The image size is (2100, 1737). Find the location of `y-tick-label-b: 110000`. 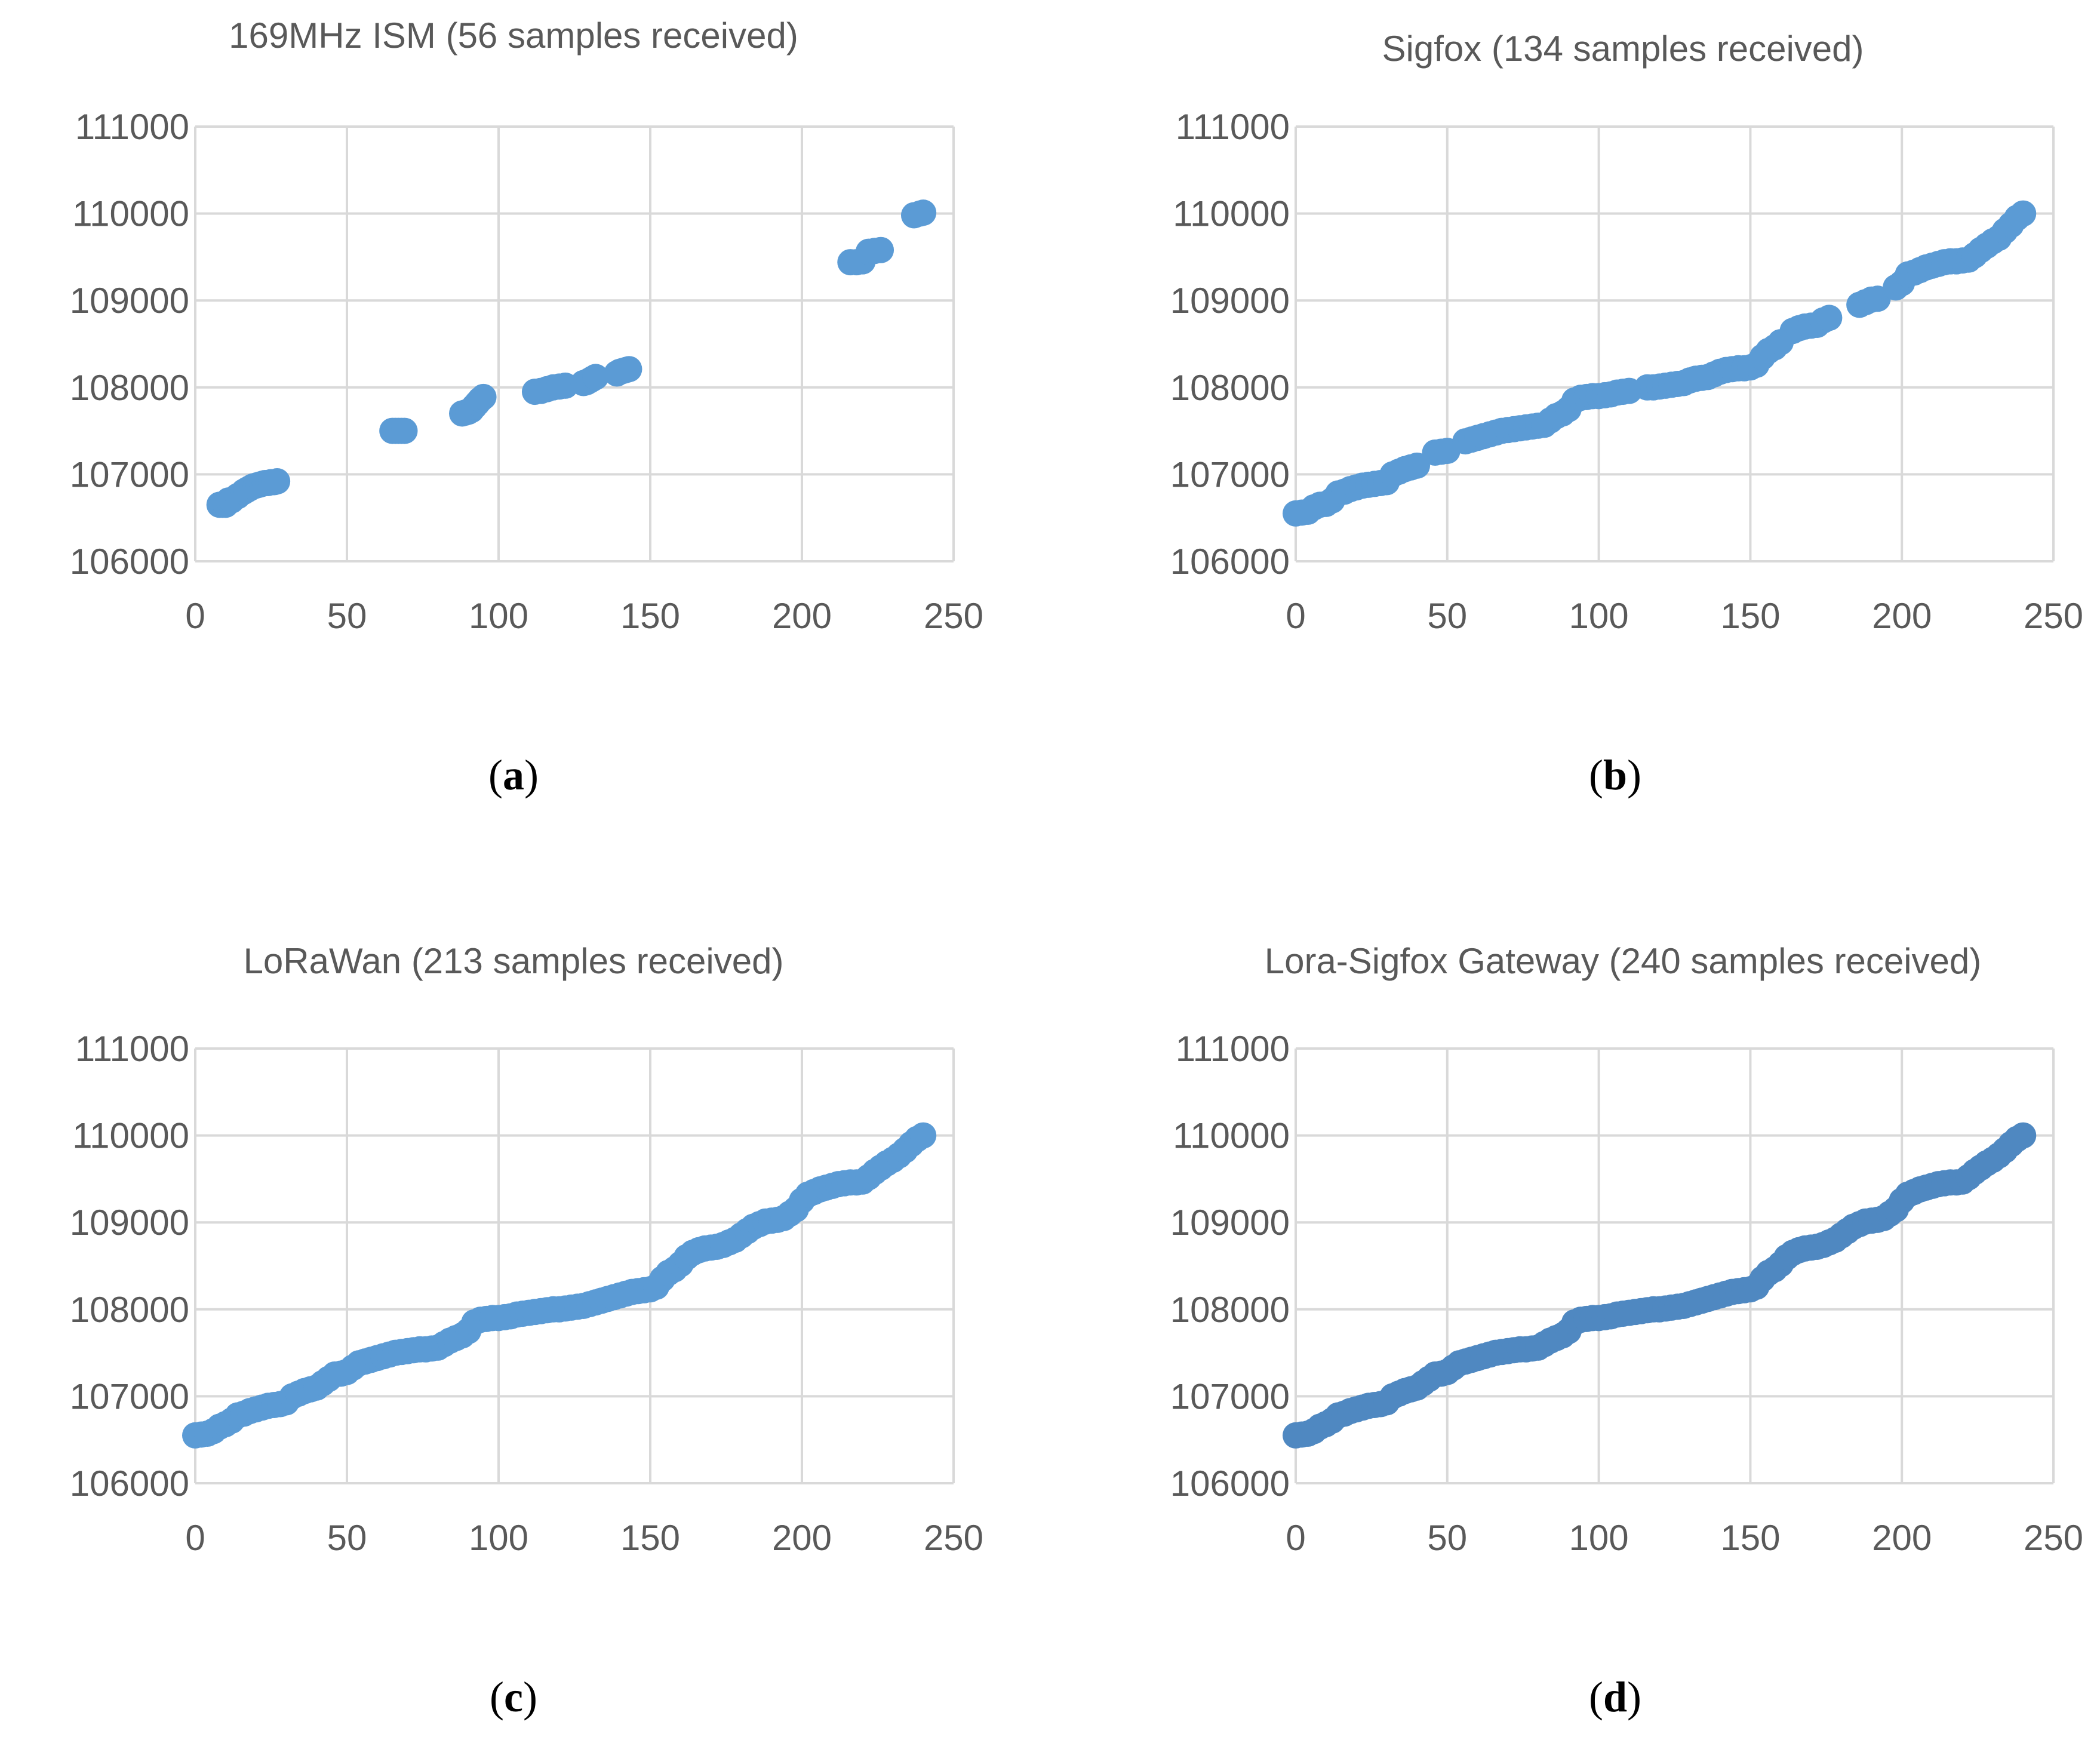

y-tick-label-b: 110000 is located at coordinates (1231, 214).